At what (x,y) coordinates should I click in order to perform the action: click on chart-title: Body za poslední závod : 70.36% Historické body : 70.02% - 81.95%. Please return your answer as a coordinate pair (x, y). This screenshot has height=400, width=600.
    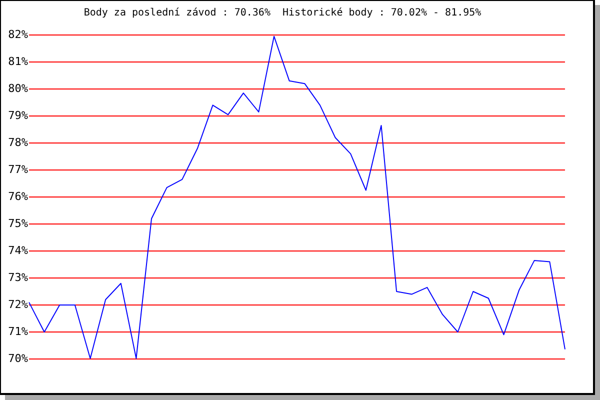
    Looking at the image, I should click on (283, 13).